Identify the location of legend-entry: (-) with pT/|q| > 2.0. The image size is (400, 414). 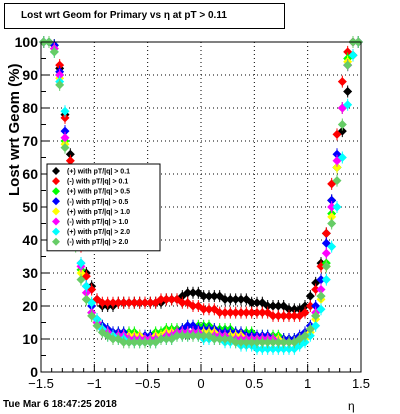
(97, 242).